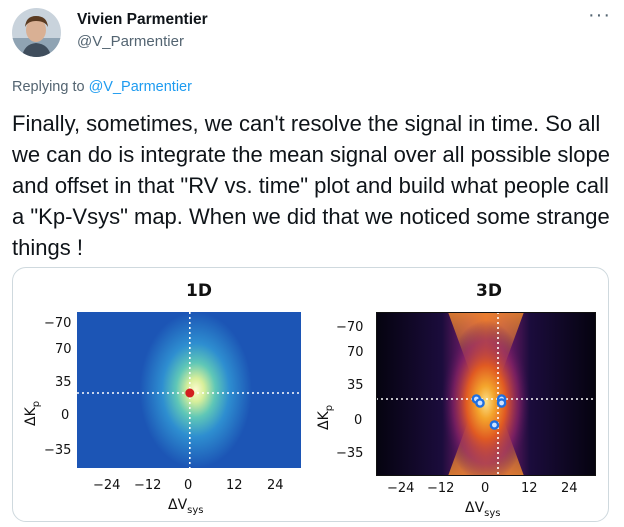 This screenshot has width=624, height=527. Describe the element at coordinates (36, 32) in the screenshot. I see `avatar` at that location.